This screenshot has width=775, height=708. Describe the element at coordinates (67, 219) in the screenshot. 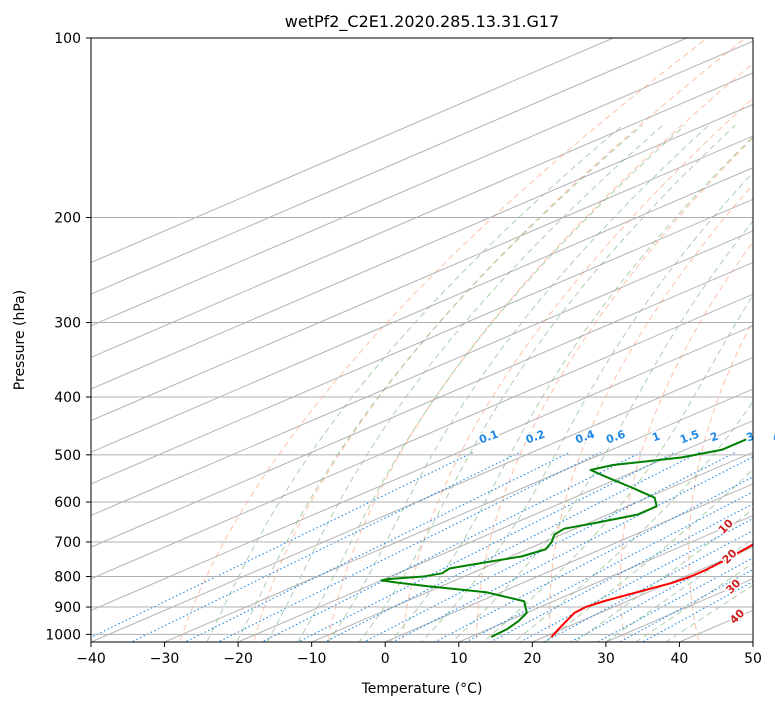

I see `y-tick-label: 200` at that location.